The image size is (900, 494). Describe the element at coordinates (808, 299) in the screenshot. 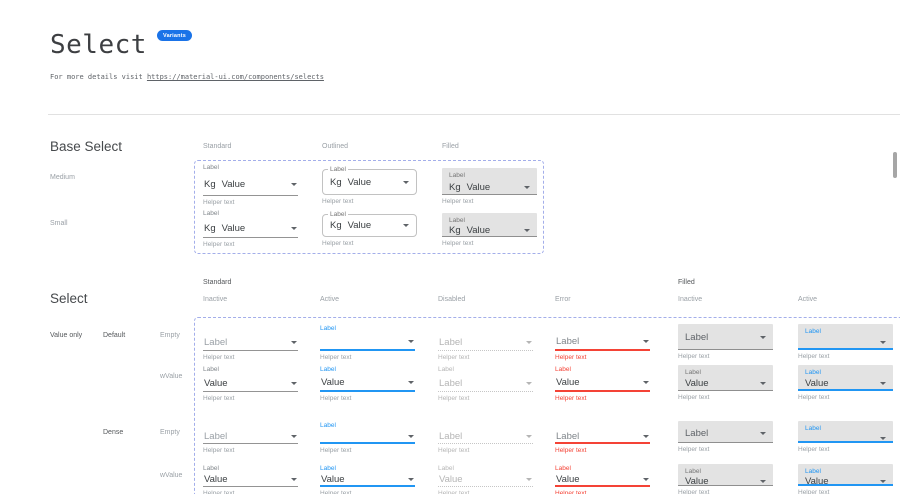

I see `state-header: Active` at that location.